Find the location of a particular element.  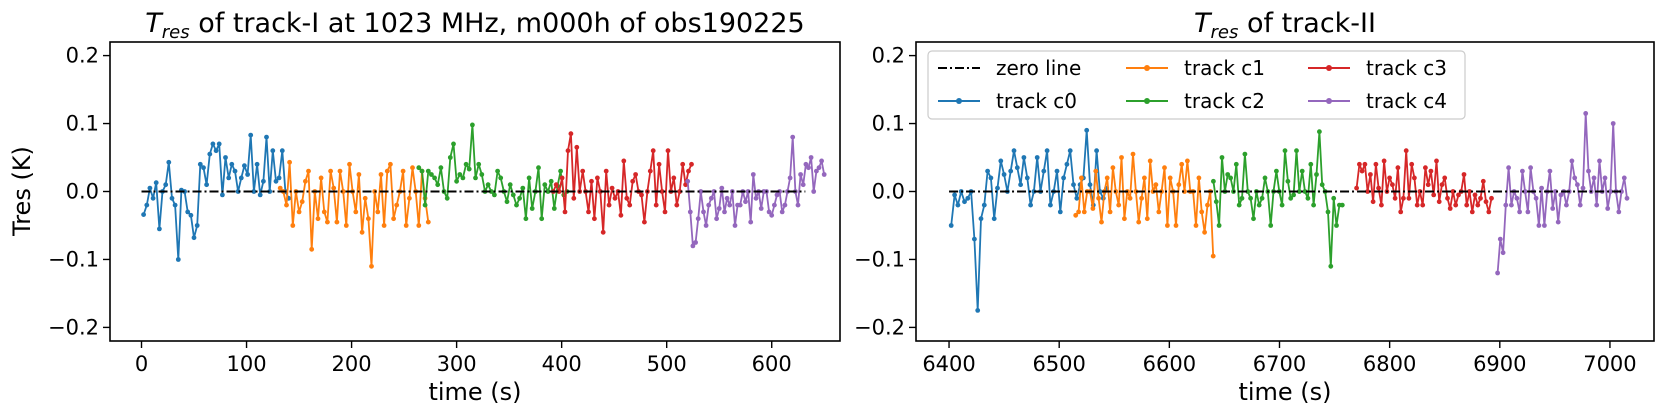

title-symbol: T is located at coordinates (154, 23).